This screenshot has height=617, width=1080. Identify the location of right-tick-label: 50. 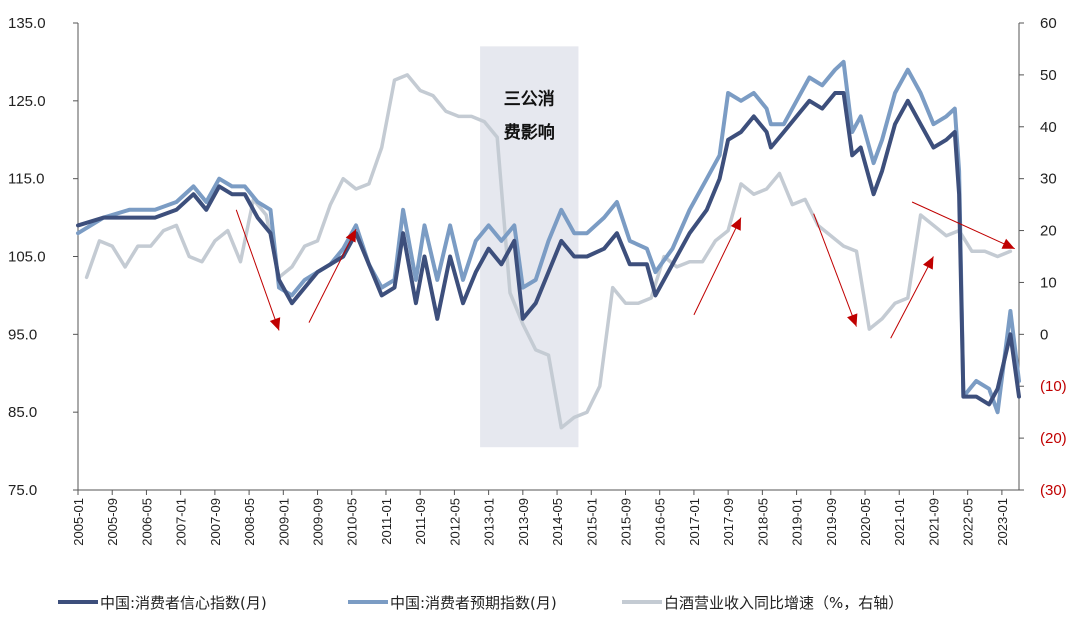
(1048, 75).